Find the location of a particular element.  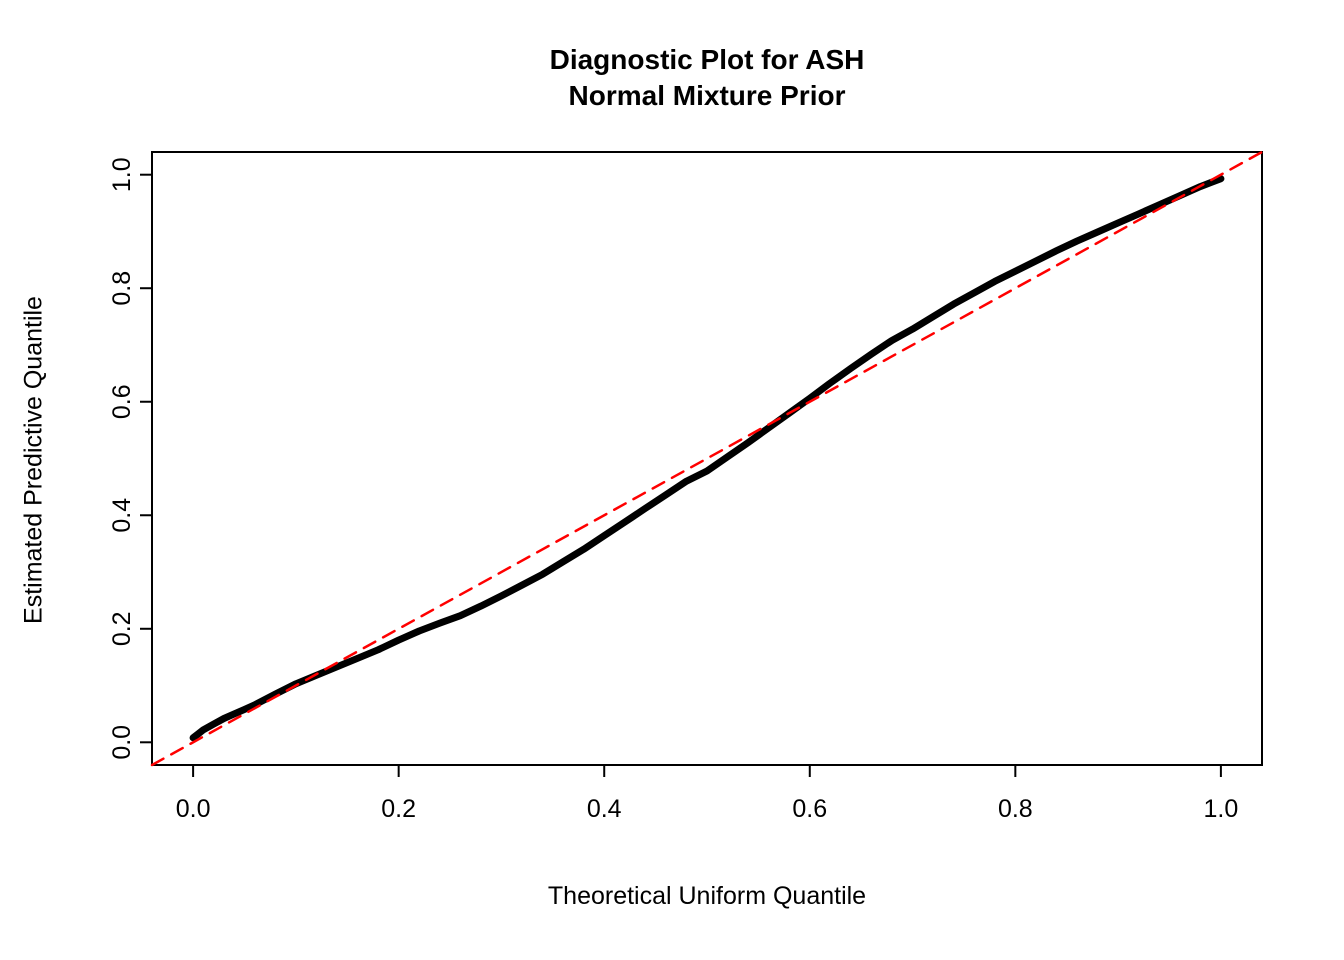

y-tick-label: 0.2 is located at coordinates (122, 628).